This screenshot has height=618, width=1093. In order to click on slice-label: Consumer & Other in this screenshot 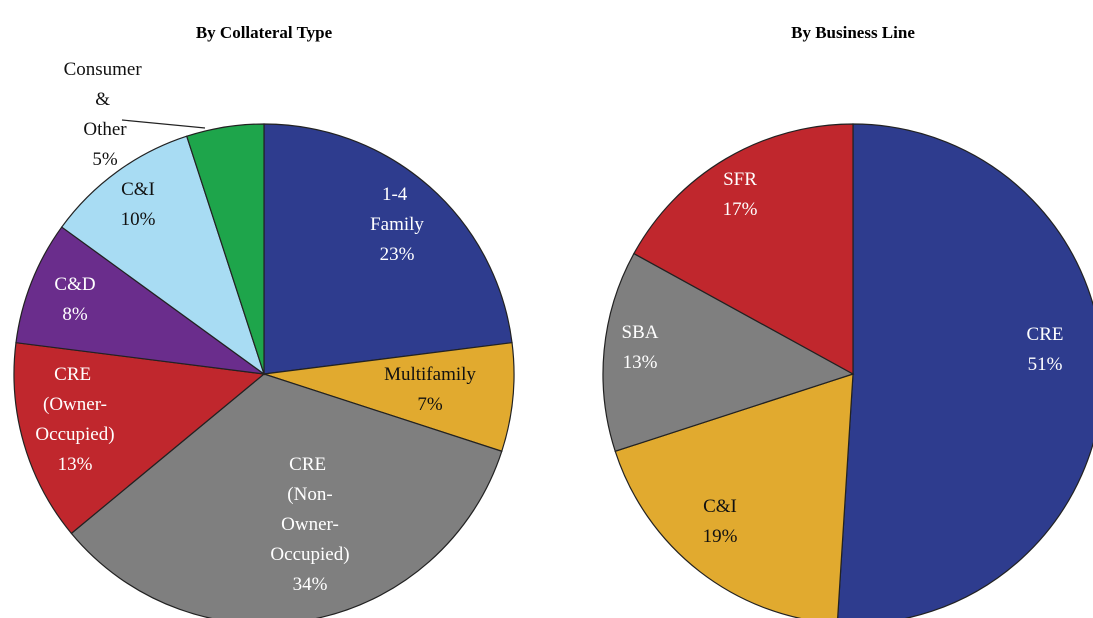, I will do `click(105, 99)`.